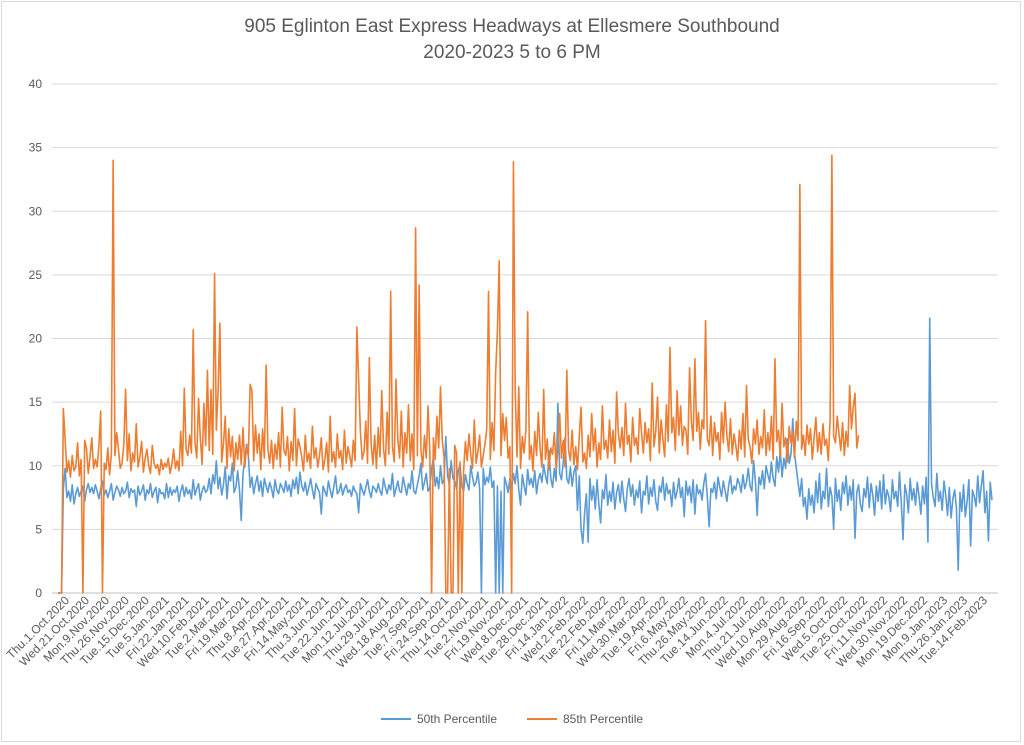  I want to click on y-tick-label: 35, so click(36, 148).